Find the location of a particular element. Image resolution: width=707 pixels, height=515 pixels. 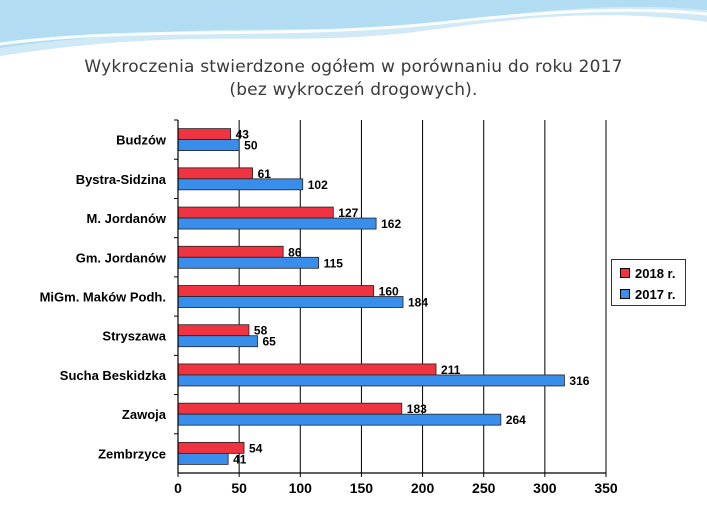

x-tick-label: 300 is located at coordinates (545, 488).